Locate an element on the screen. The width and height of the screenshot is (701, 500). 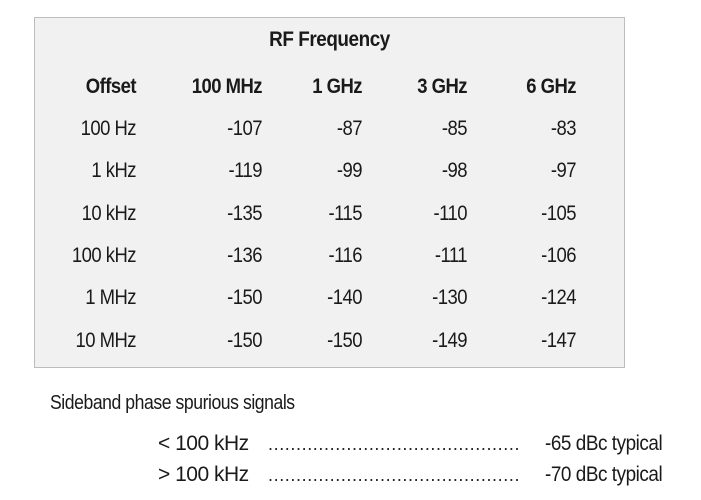
header-1ghz: 1 GHz is located at coordinates (337, 86).